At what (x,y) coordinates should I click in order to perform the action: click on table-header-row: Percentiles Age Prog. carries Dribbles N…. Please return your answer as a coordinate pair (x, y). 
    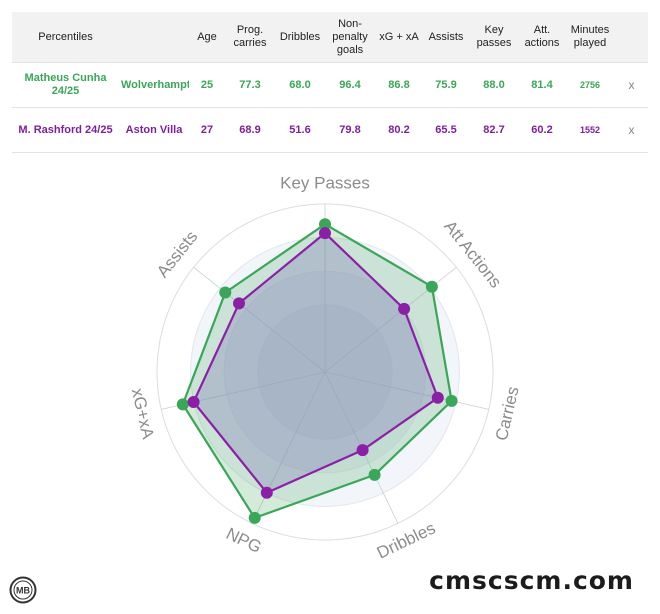
    Looking at the image, I should click on (330, 37).